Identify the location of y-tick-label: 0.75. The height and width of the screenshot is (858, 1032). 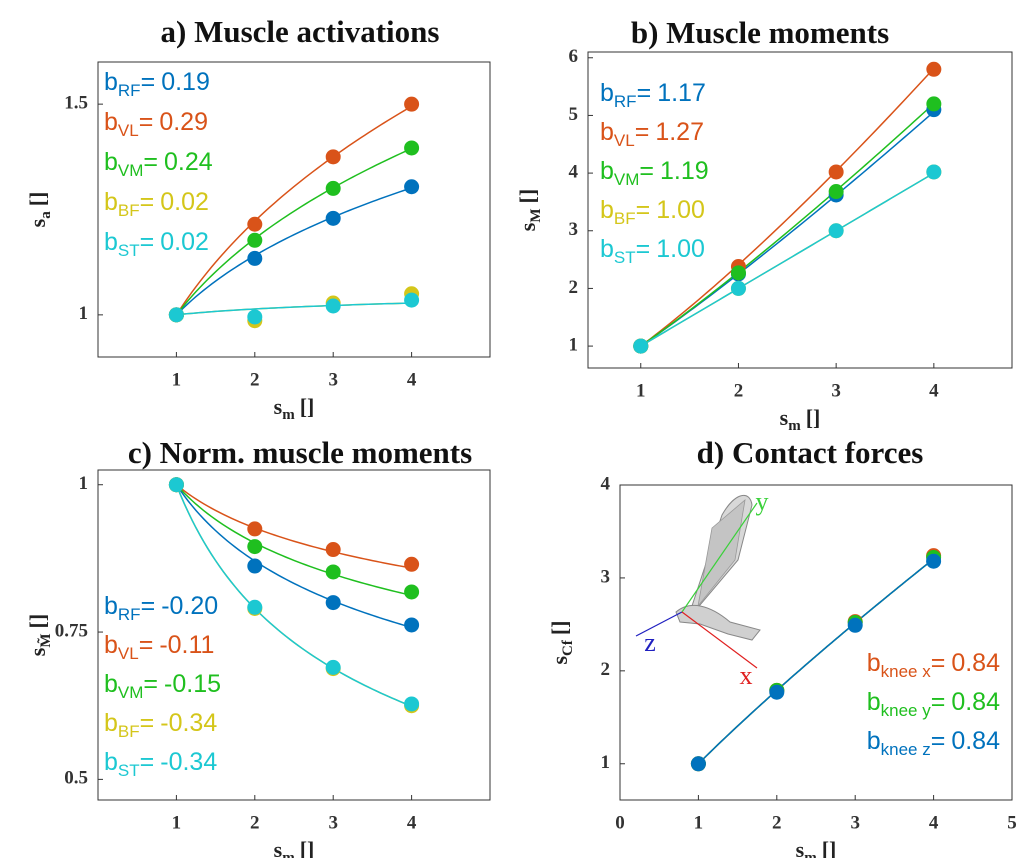
(71, 630).